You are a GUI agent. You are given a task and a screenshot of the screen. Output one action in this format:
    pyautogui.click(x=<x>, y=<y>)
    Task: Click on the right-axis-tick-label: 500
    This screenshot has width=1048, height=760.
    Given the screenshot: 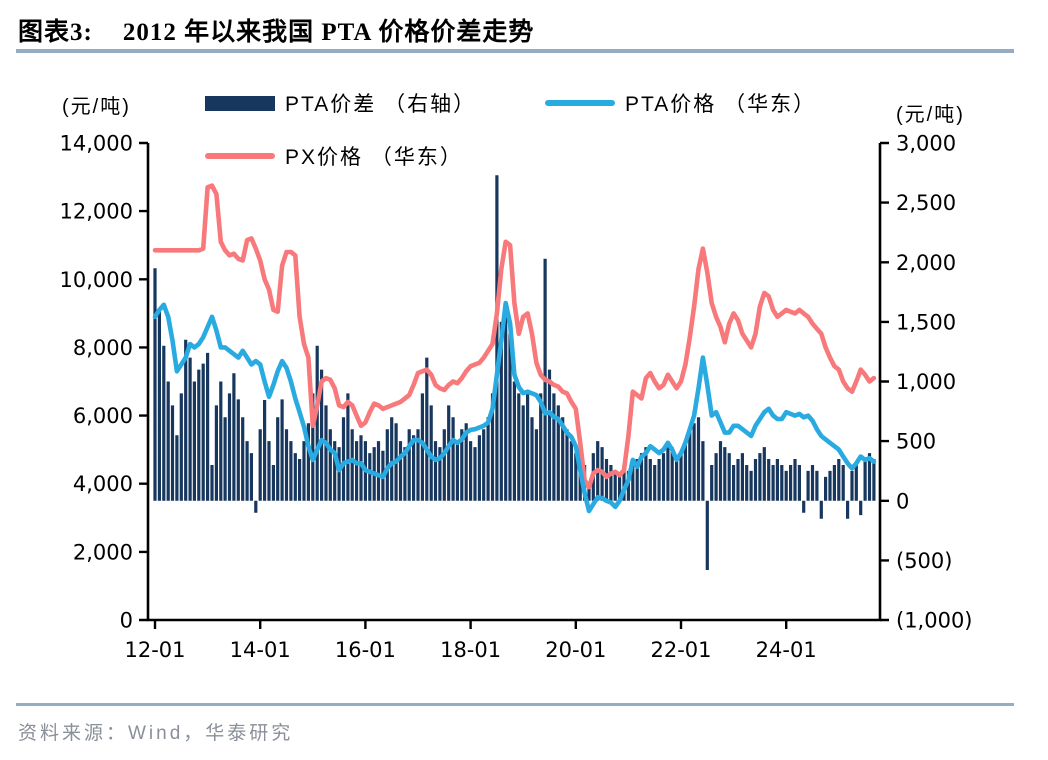 What is the action you would take?
    pyautogui.click(x=916, y=442)
    